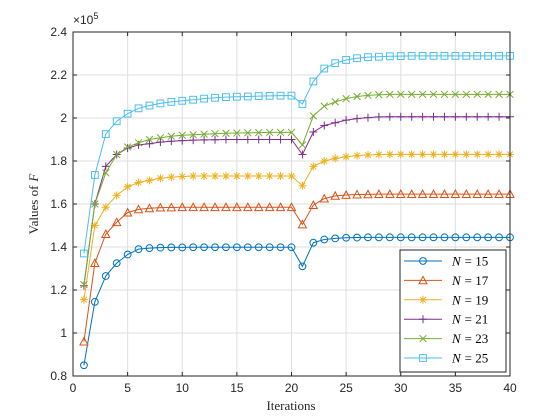 The width and height of the screenshot is (560, 420). I want to click on x-tick-label: 25, so click(346, 388).